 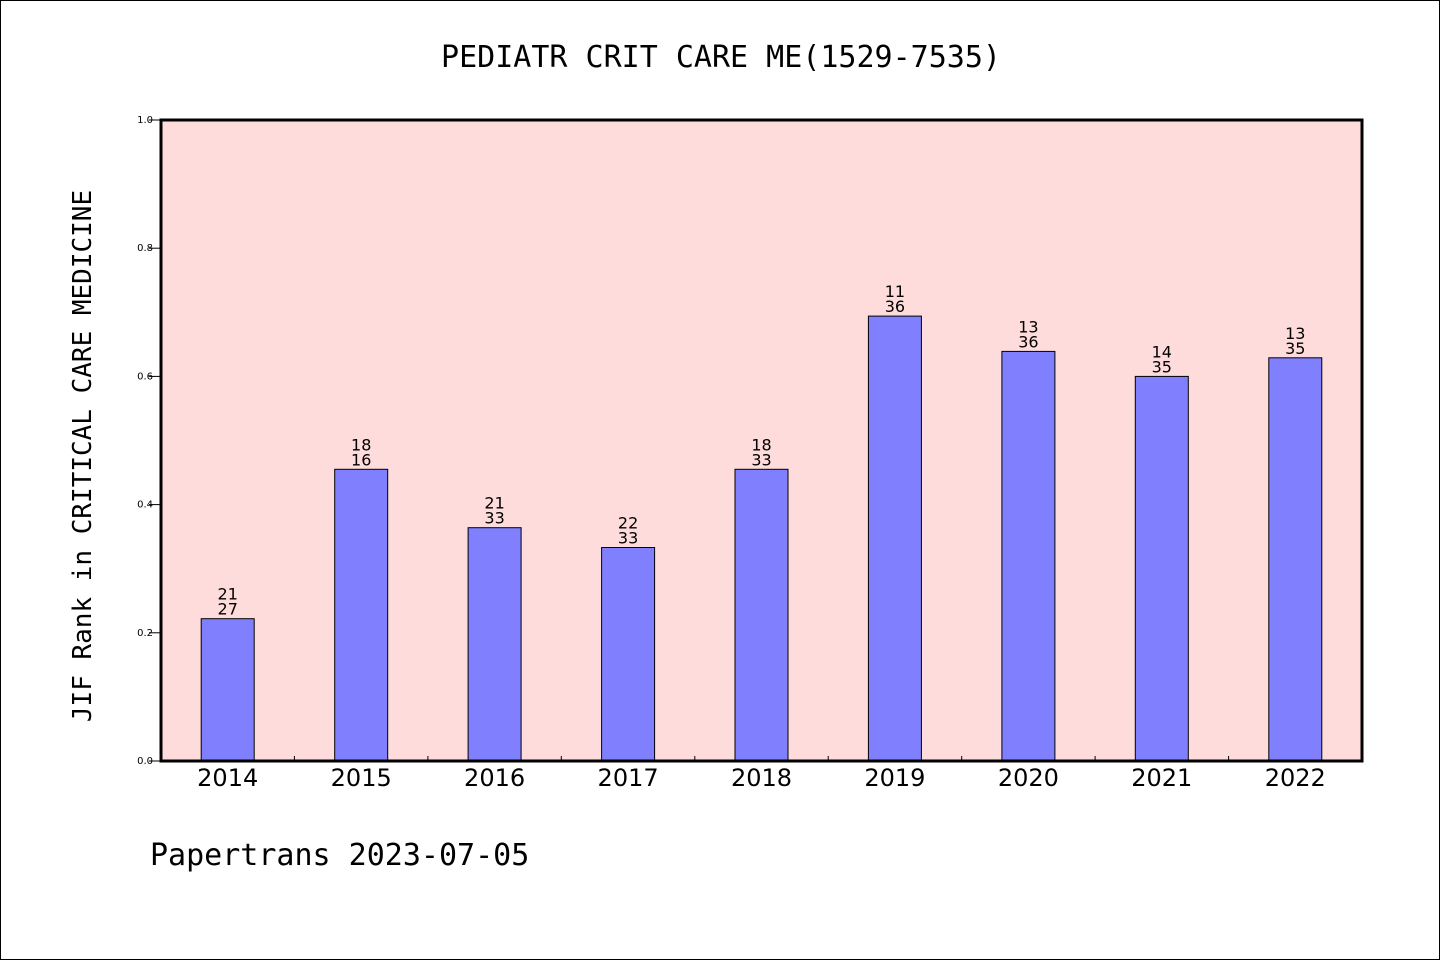 What do you see at coordinates (361, 615) in the screenshot?
I see `bar-2015` at bounding box center [361, 615].